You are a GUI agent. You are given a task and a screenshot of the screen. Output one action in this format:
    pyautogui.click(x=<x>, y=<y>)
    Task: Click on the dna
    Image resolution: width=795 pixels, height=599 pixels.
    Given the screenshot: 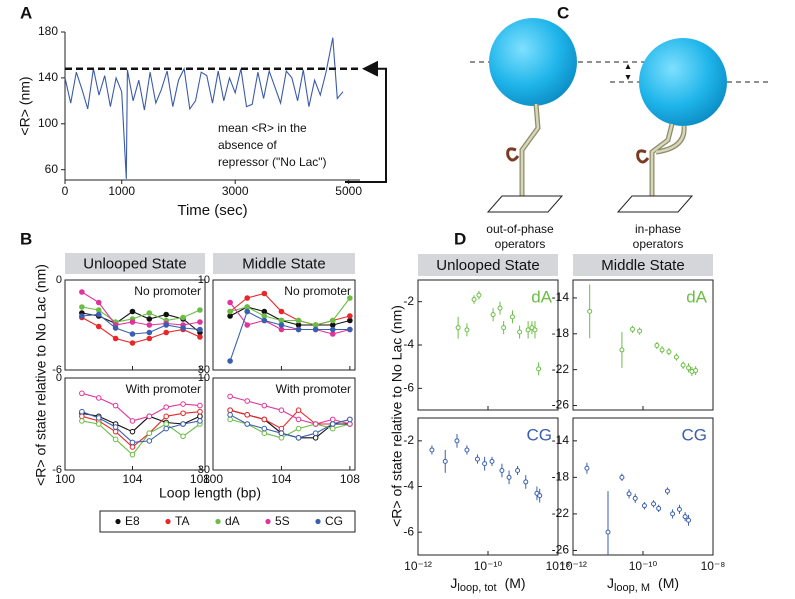 What is the action you would take?
    pyautogui.click(x=530, y=151)
    